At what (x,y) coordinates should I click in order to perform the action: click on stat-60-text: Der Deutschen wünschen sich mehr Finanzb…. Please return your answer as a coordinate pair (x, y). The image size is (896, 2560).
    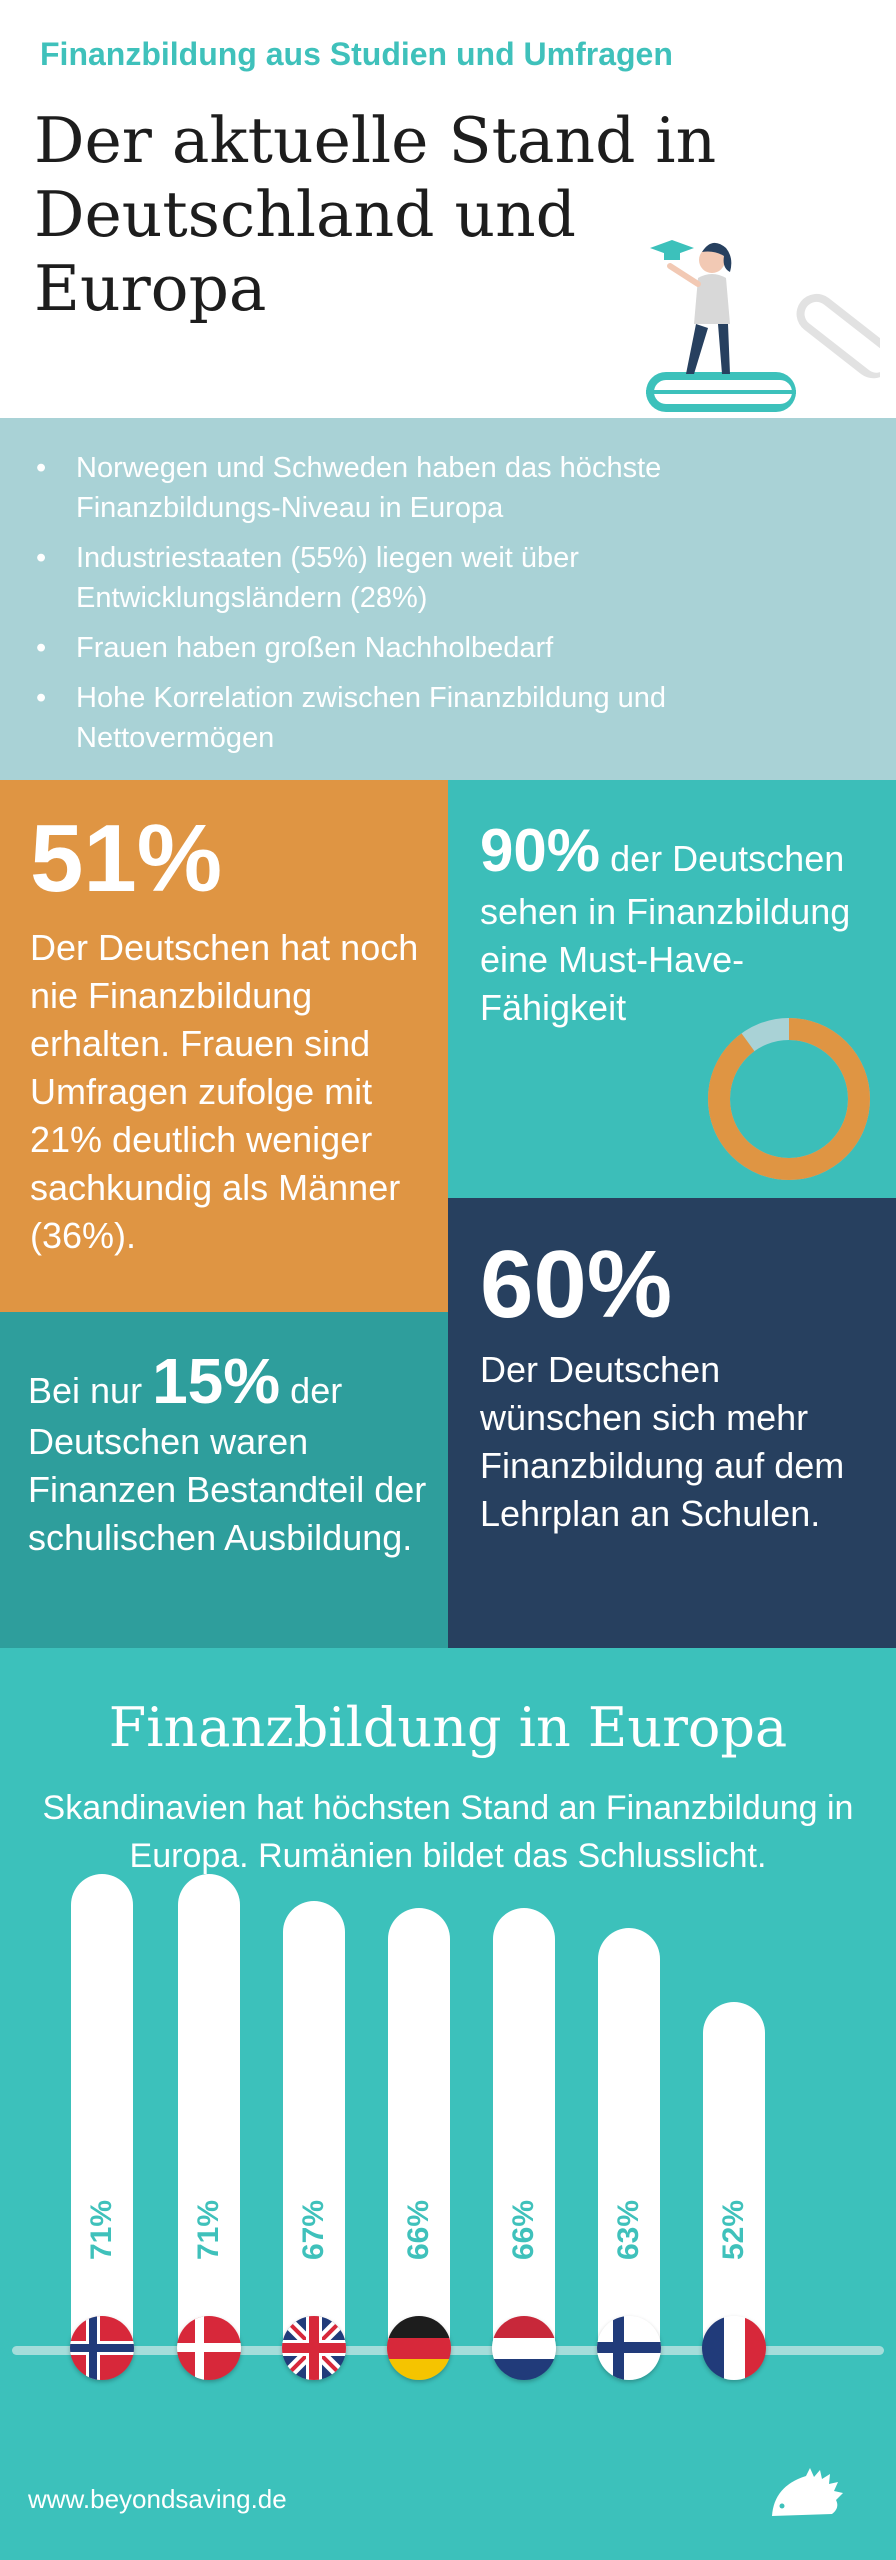
    Looking at the image, I should click on (662, 1441).